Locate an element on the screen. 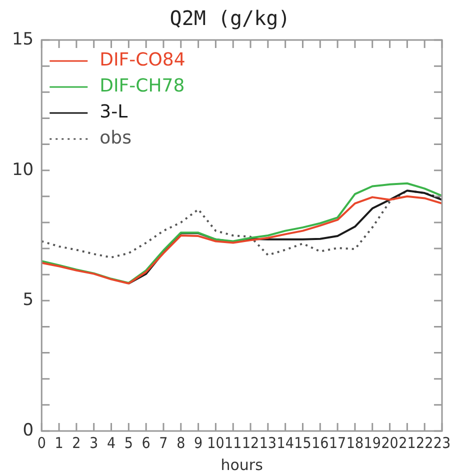 The image size is (460, 475). legend-label: 3-L is located at coordinates (114, 112).